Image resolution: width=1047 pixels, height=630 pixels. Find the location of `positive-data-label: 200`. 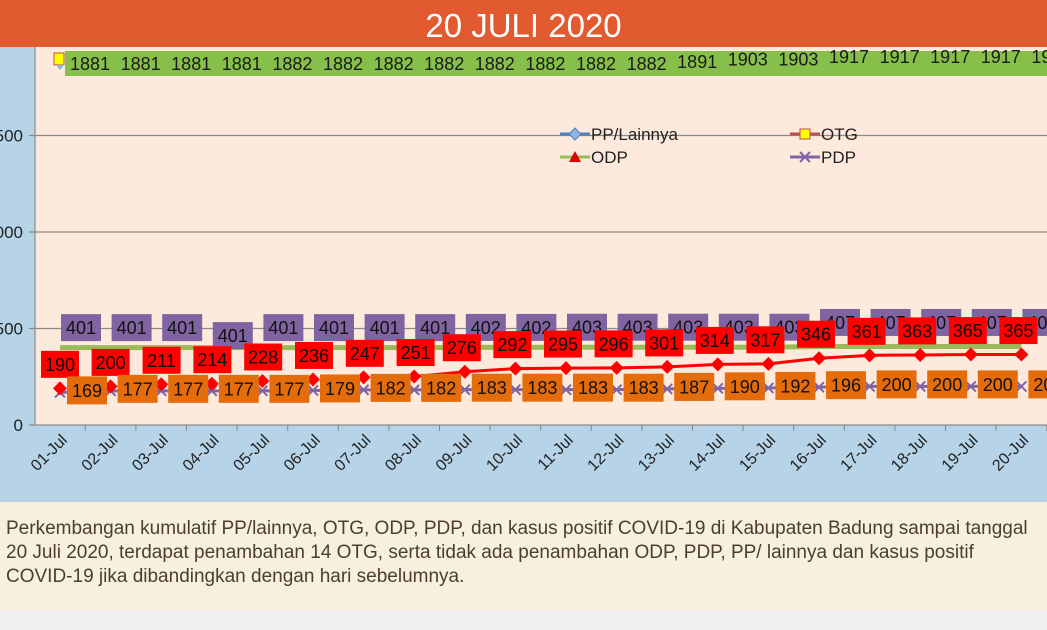

positive-data-label: 200 is located at coordinates (111, 363).